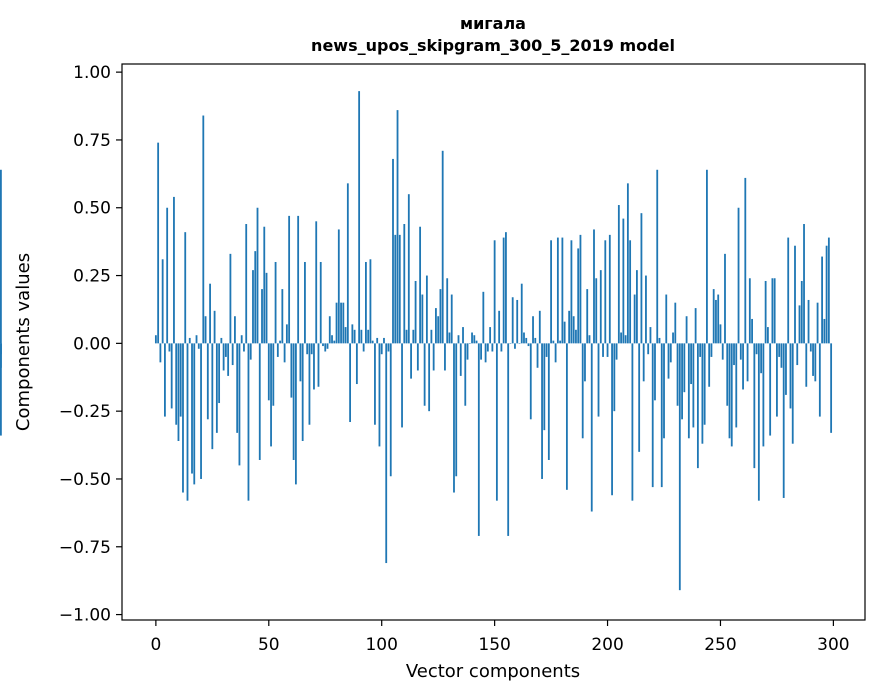  I want to click on y-axis-ticks: 1.00 0.75 0.50 0.25 0.00 −0.25 −0.50 −0.75 −1.00, so click(90, 344).